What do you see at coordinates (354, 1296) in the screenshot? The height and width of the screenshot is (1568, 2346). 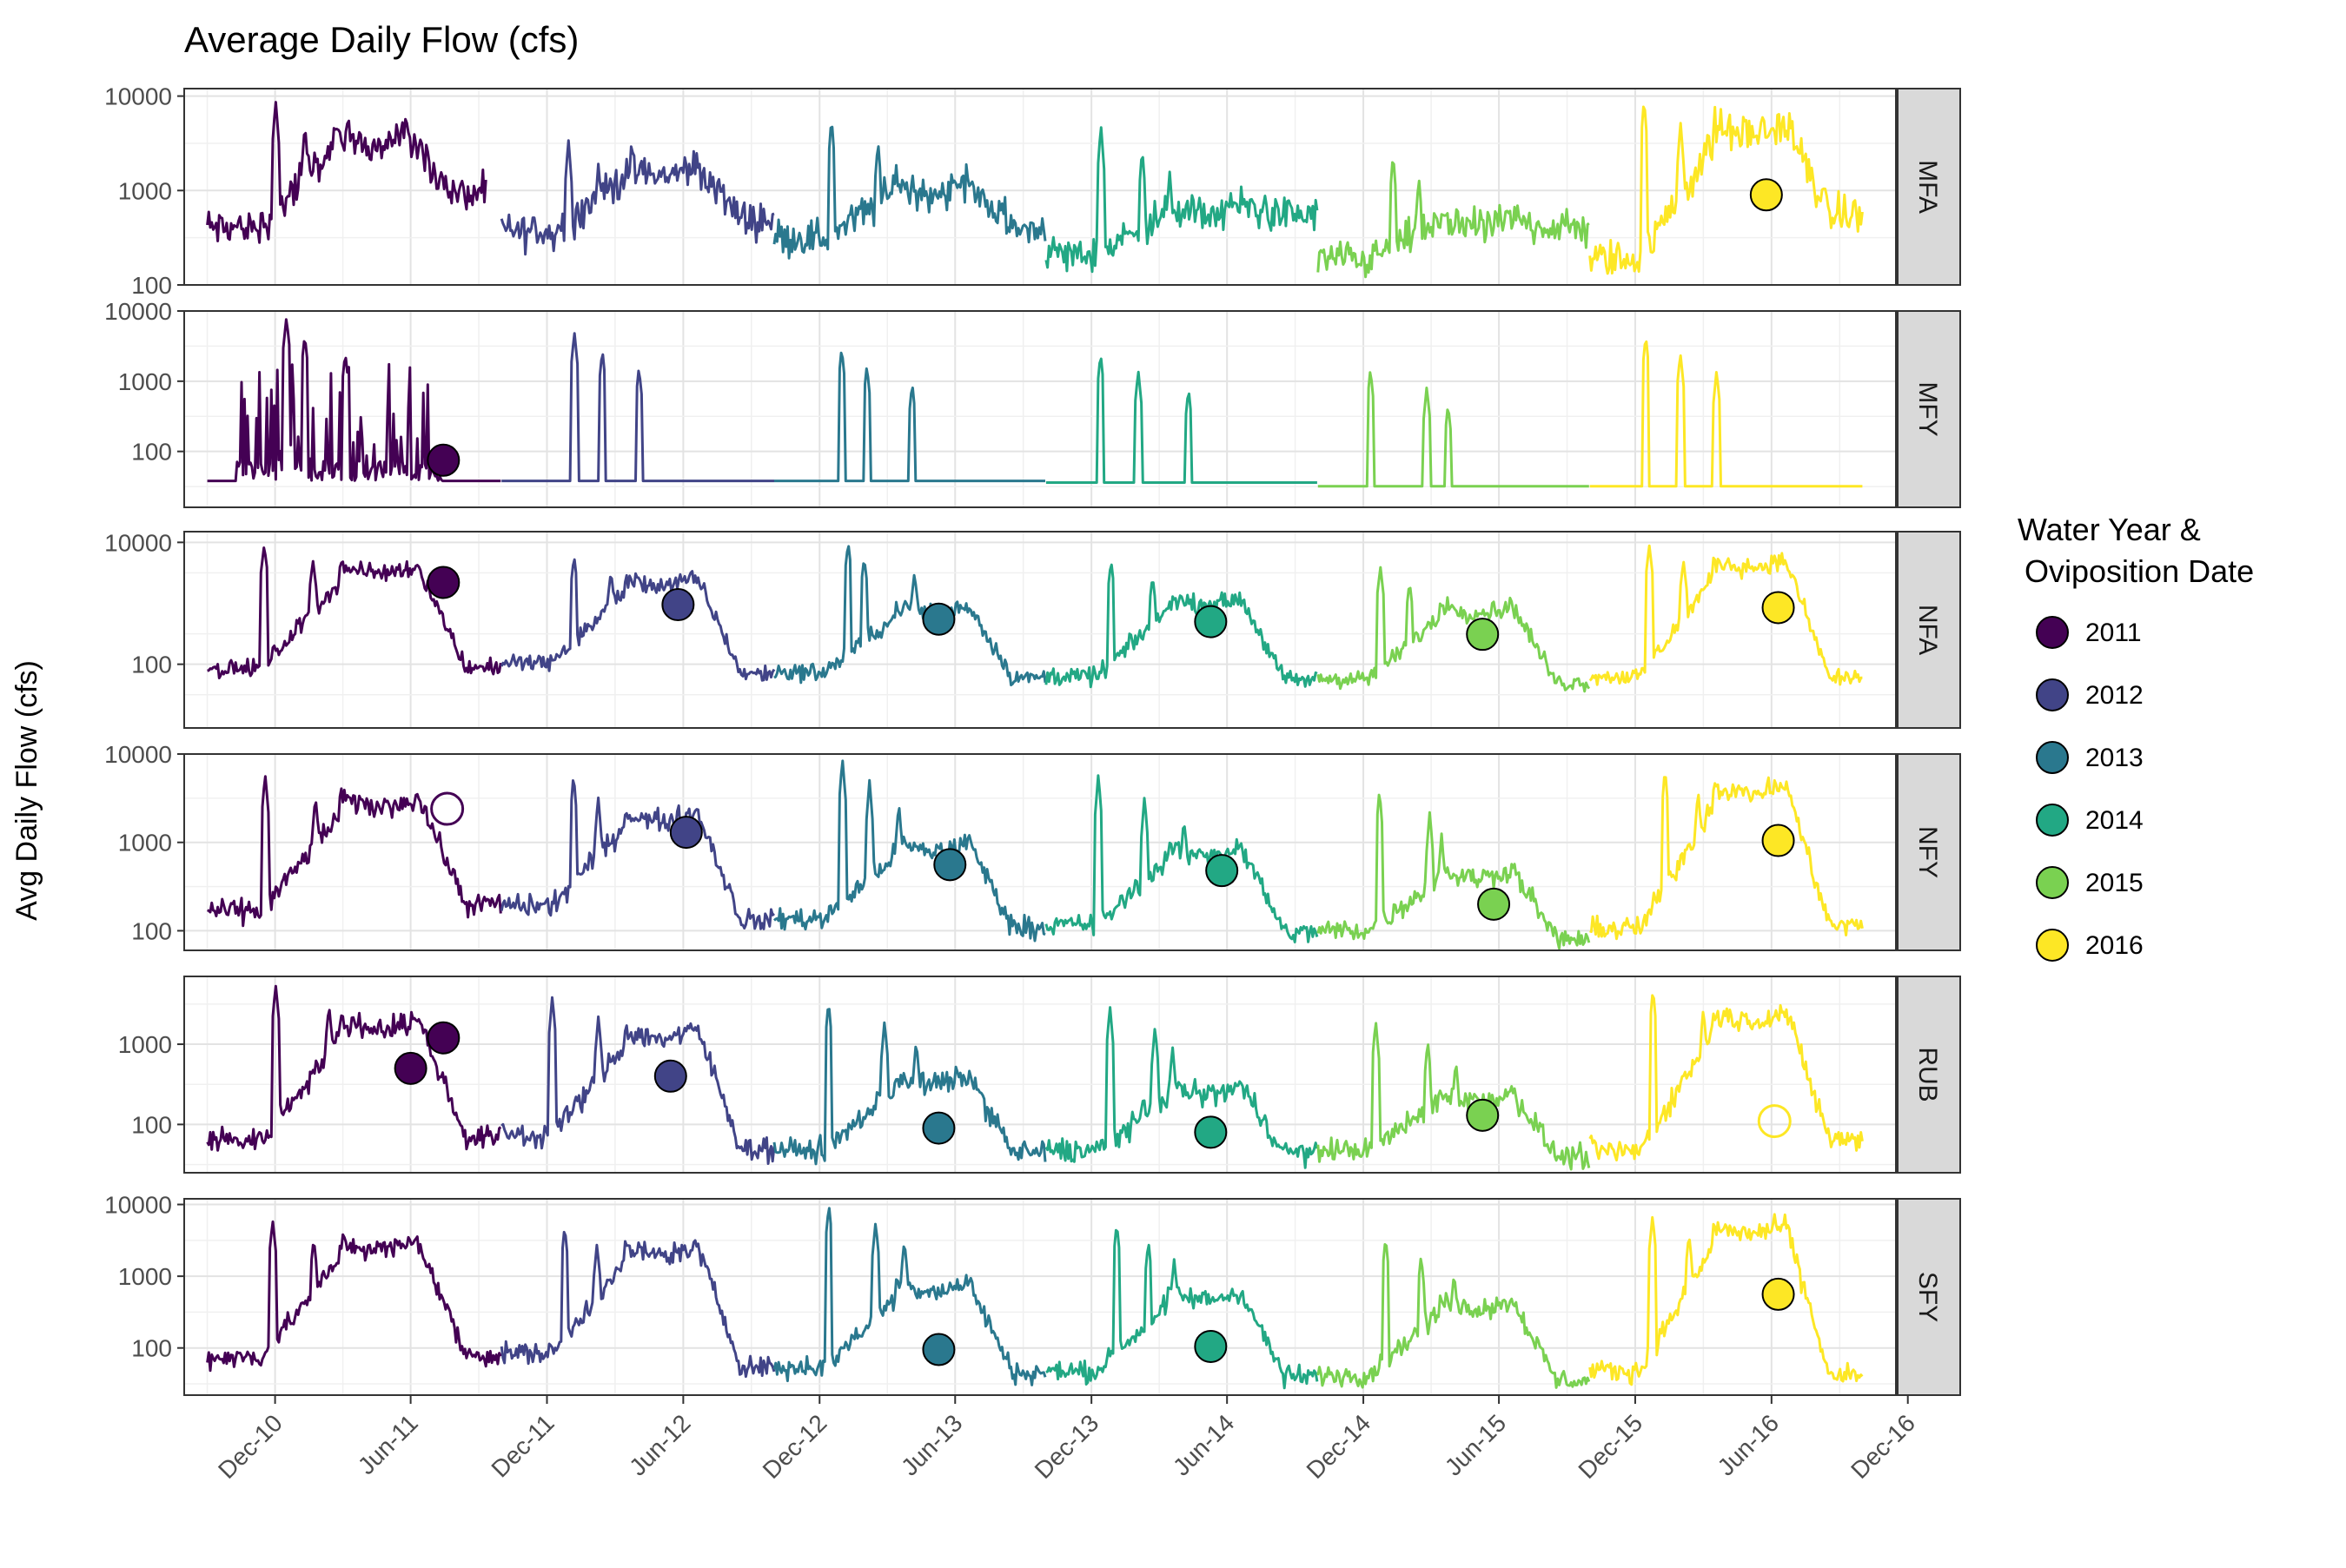 I see `series-line-sfy-2011` at bounding box center [354, 1296].